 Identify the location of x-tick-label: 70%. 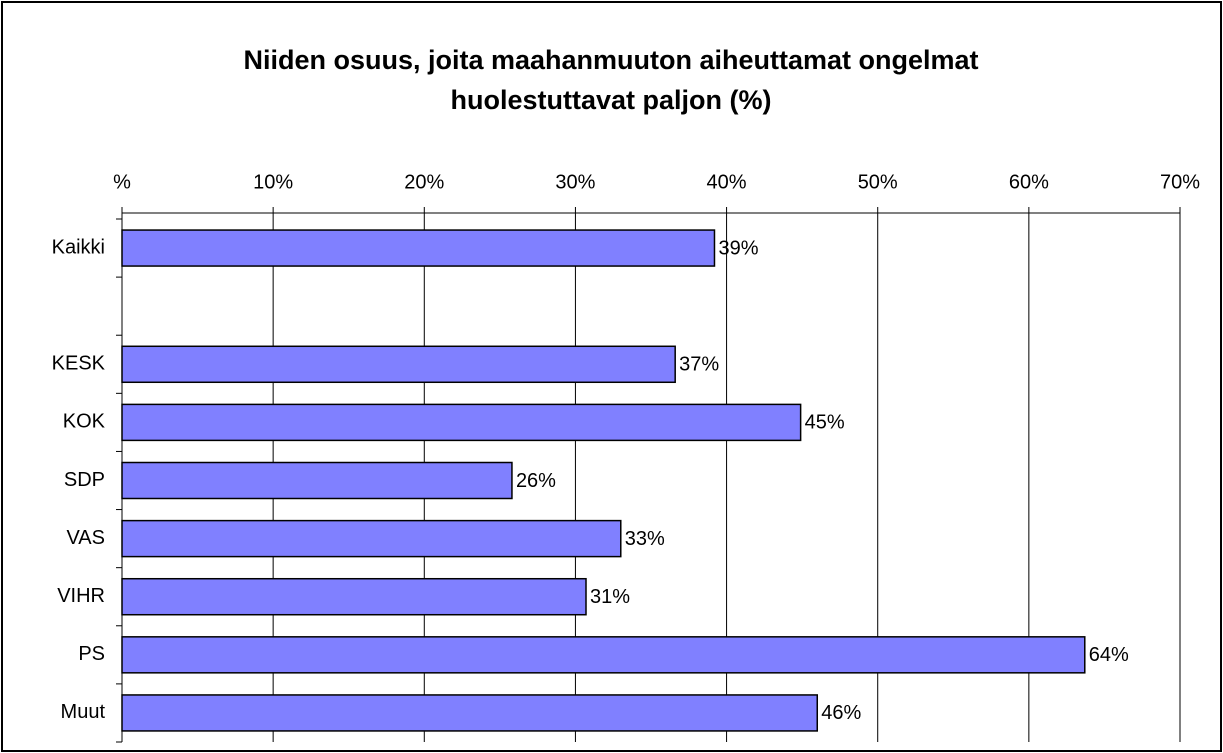
(1180, 182).